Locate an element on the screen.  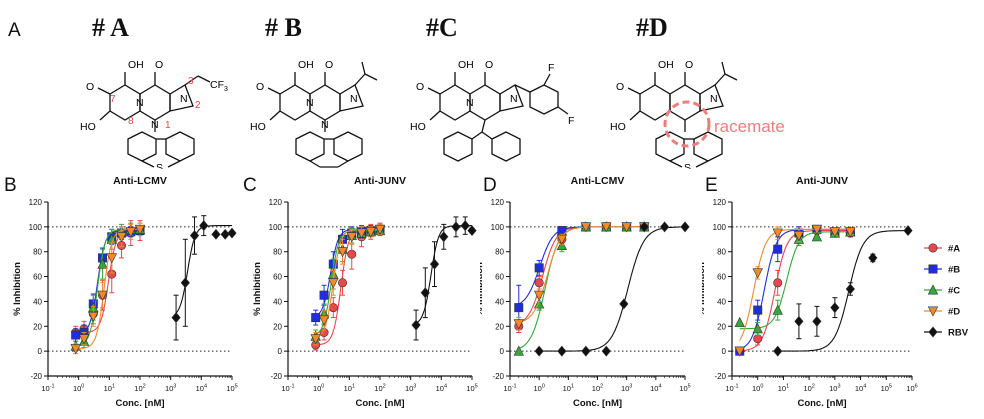
structure-a: OH O O HO N N N S CF3 7 8 1 2 3 is located at coordinates (154, 114).